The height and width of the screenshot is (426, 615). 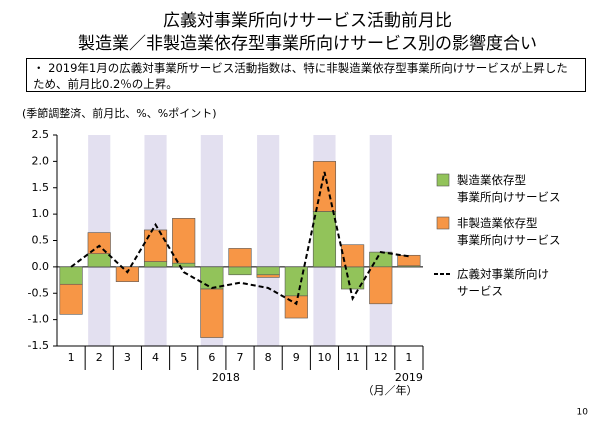 I want to click on legend-label: 広義対事業所向け サービス, so click(x=503, y=282).